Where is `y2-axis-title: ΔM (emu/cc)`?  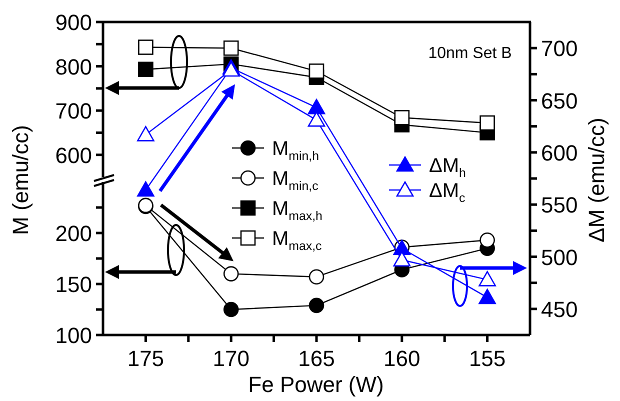
y2-axis-title: ΔM (emu/cc) is located at coordinates (596, 180).